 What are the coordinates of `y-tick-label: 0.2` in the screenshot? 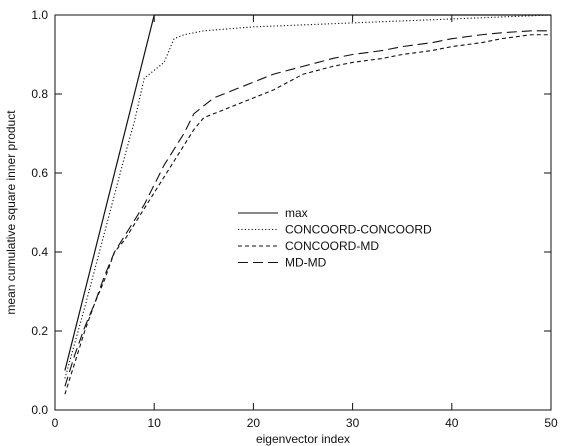 It's located at (39, 331).